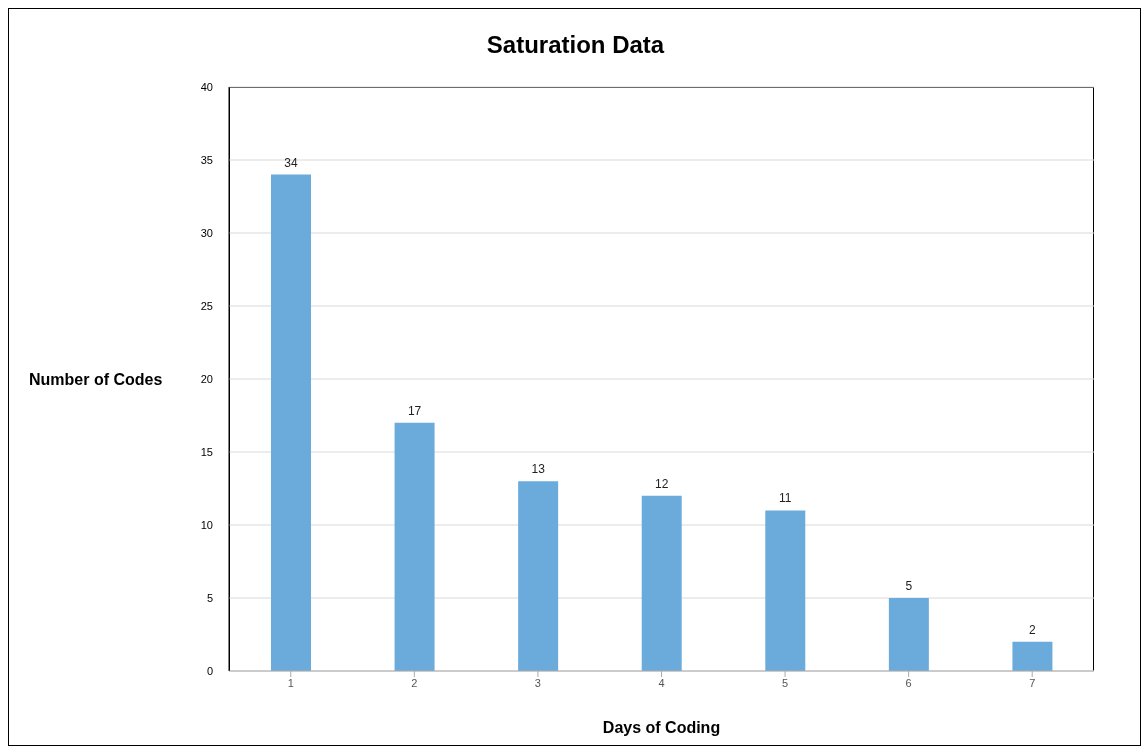 Image resolution: width=1141 pixels, height=746 pixels. I want to click on data-label: 34, so click(291, 162).